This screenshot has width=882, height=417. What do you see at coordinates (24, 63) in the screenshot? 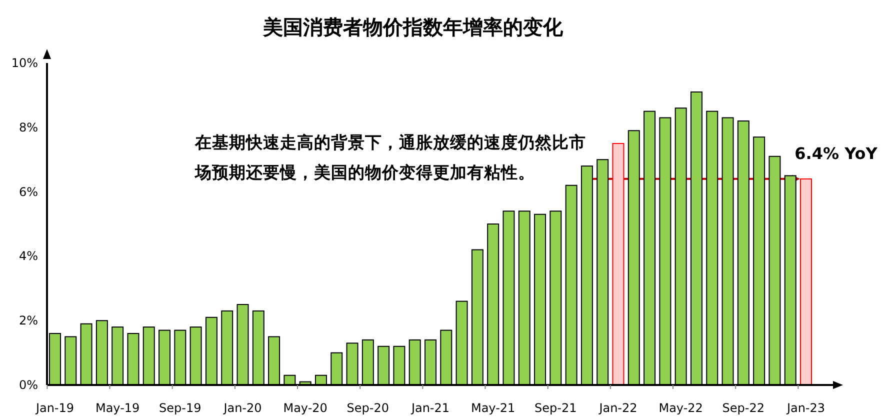
I see `y-tick-label: 10%` at bounding box center [24, 63].